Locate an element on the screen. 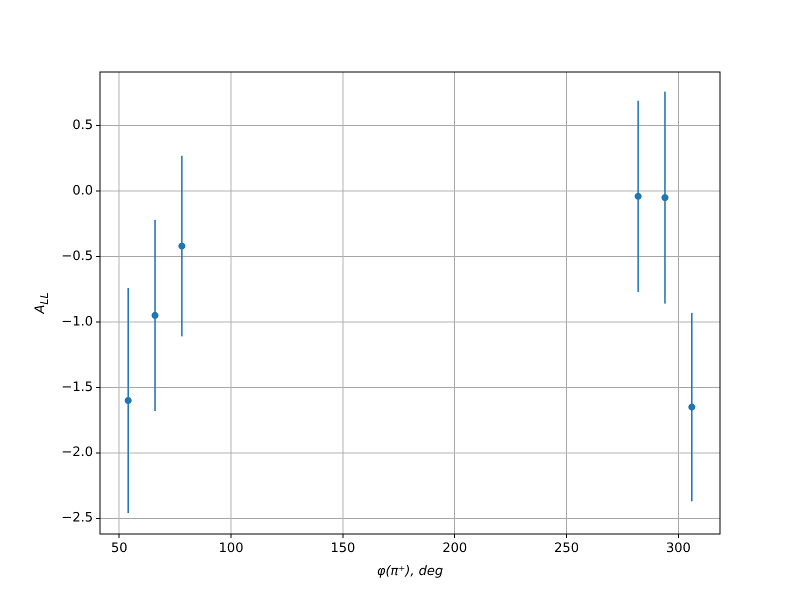 The height and width of the screenshot is (600, 800). y-tick-label: −2.5 is located at coordinates (77, 518).